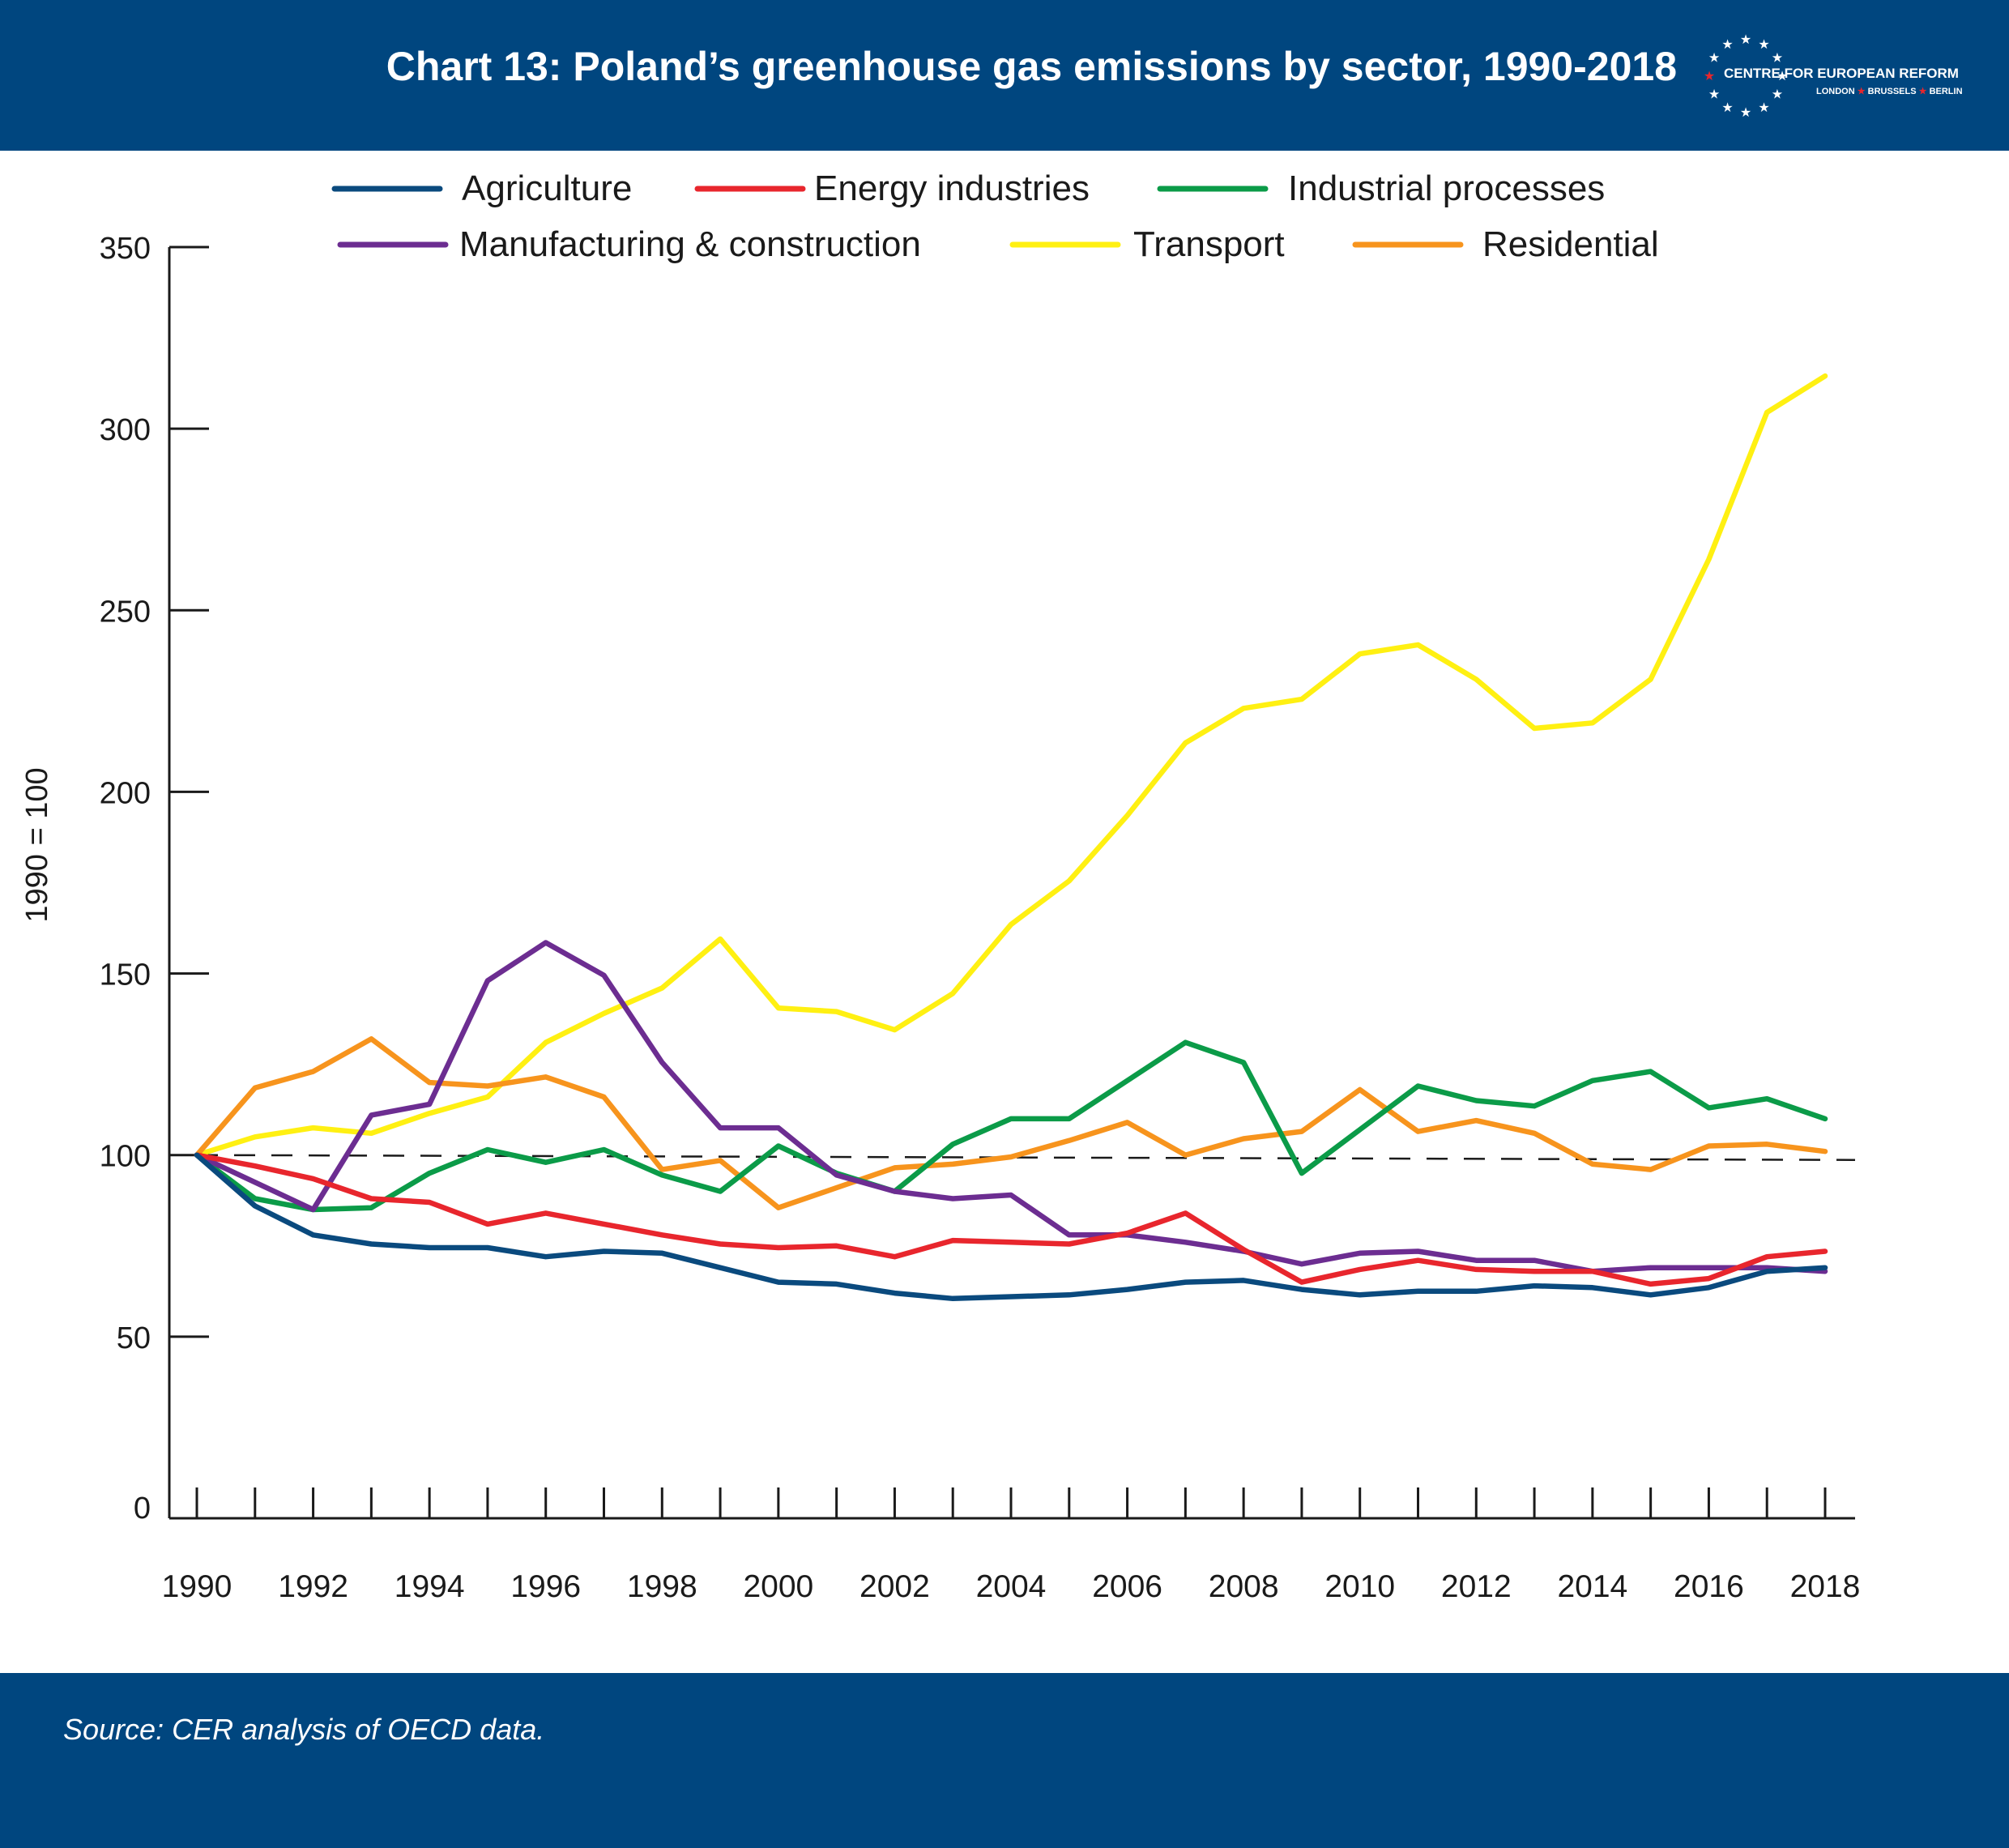 The height and width of the screenshot is (1848, 2009). What do you see at coordinates (197, 1586) in the screenshot?
I see `x-tick-label: 1990` at bounding box center [197, 1586].